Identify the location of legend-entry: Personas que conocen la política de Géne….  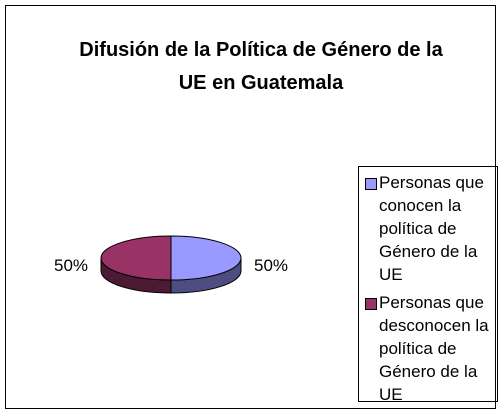
(431, 228).